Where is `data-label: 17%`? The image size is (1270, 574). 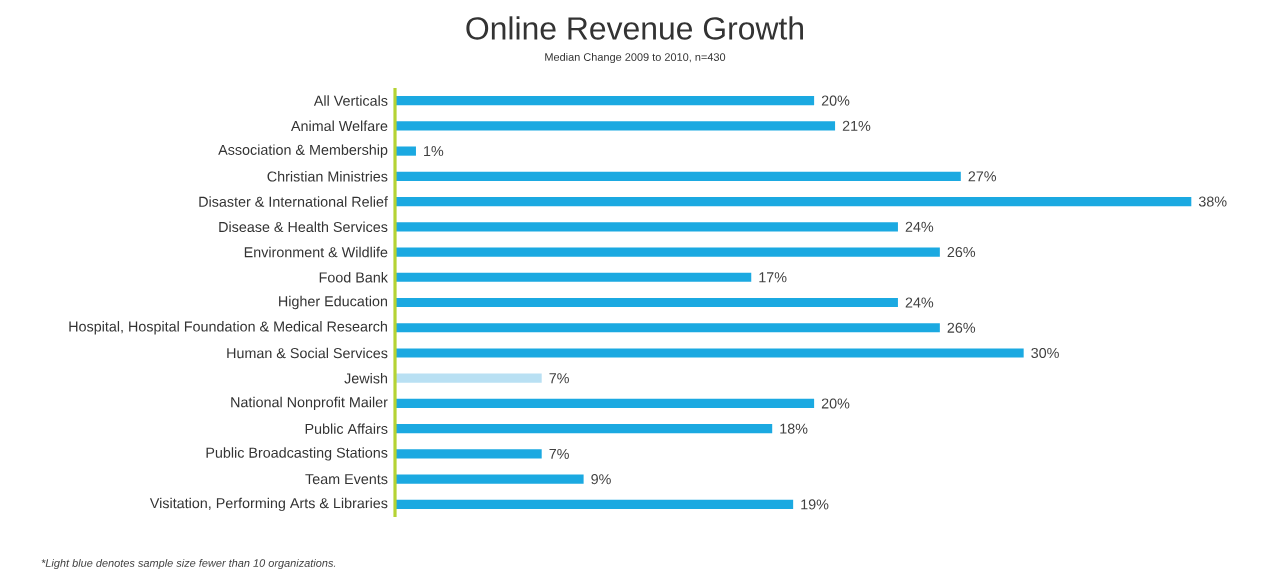
data-label: 17% is located at coordinates (773, 277).